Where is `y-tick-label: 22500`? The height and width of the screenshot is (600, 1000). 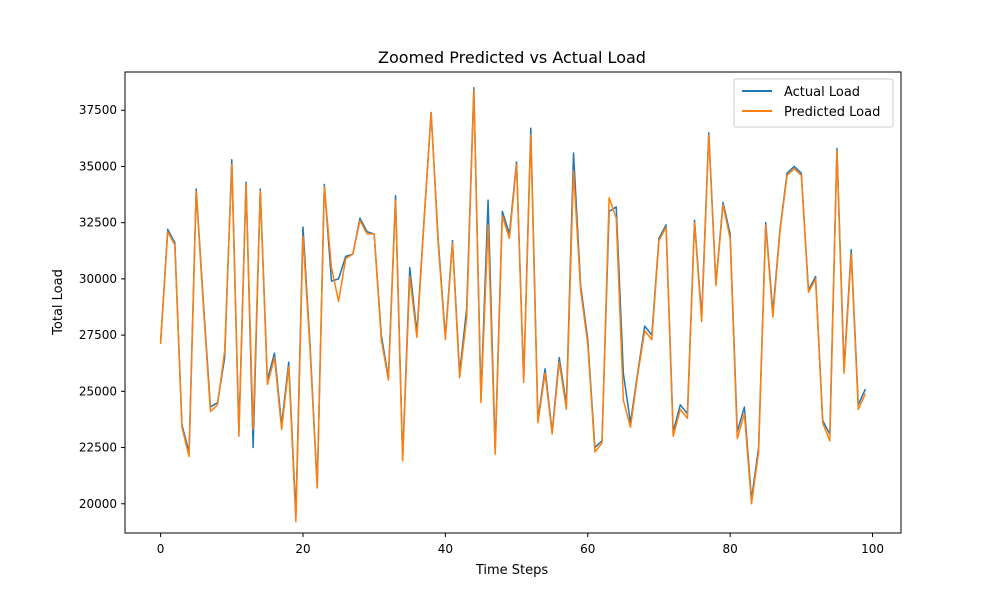 y-tick-label: 22500 is located at coordinates (98, 448).